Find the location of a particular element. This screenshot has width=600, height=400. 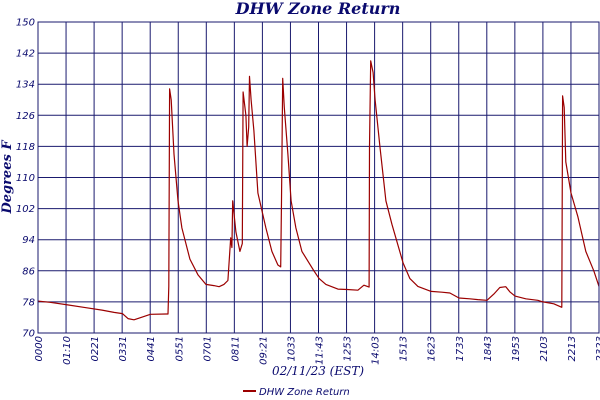

y-tick-label: 142 is located at coordinates (25, 54).